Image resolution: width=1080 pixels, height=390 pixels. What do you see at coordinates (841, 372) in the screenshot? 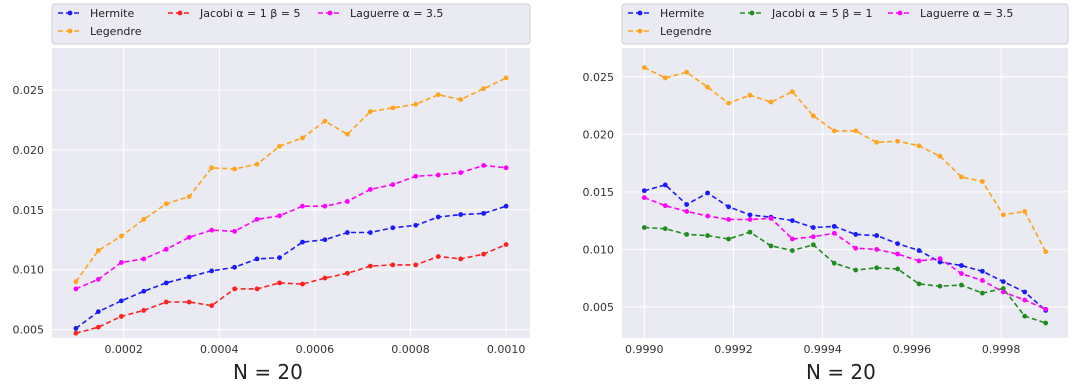
I see `right-chart-title: N = 20` at bounding box center [841, 372].